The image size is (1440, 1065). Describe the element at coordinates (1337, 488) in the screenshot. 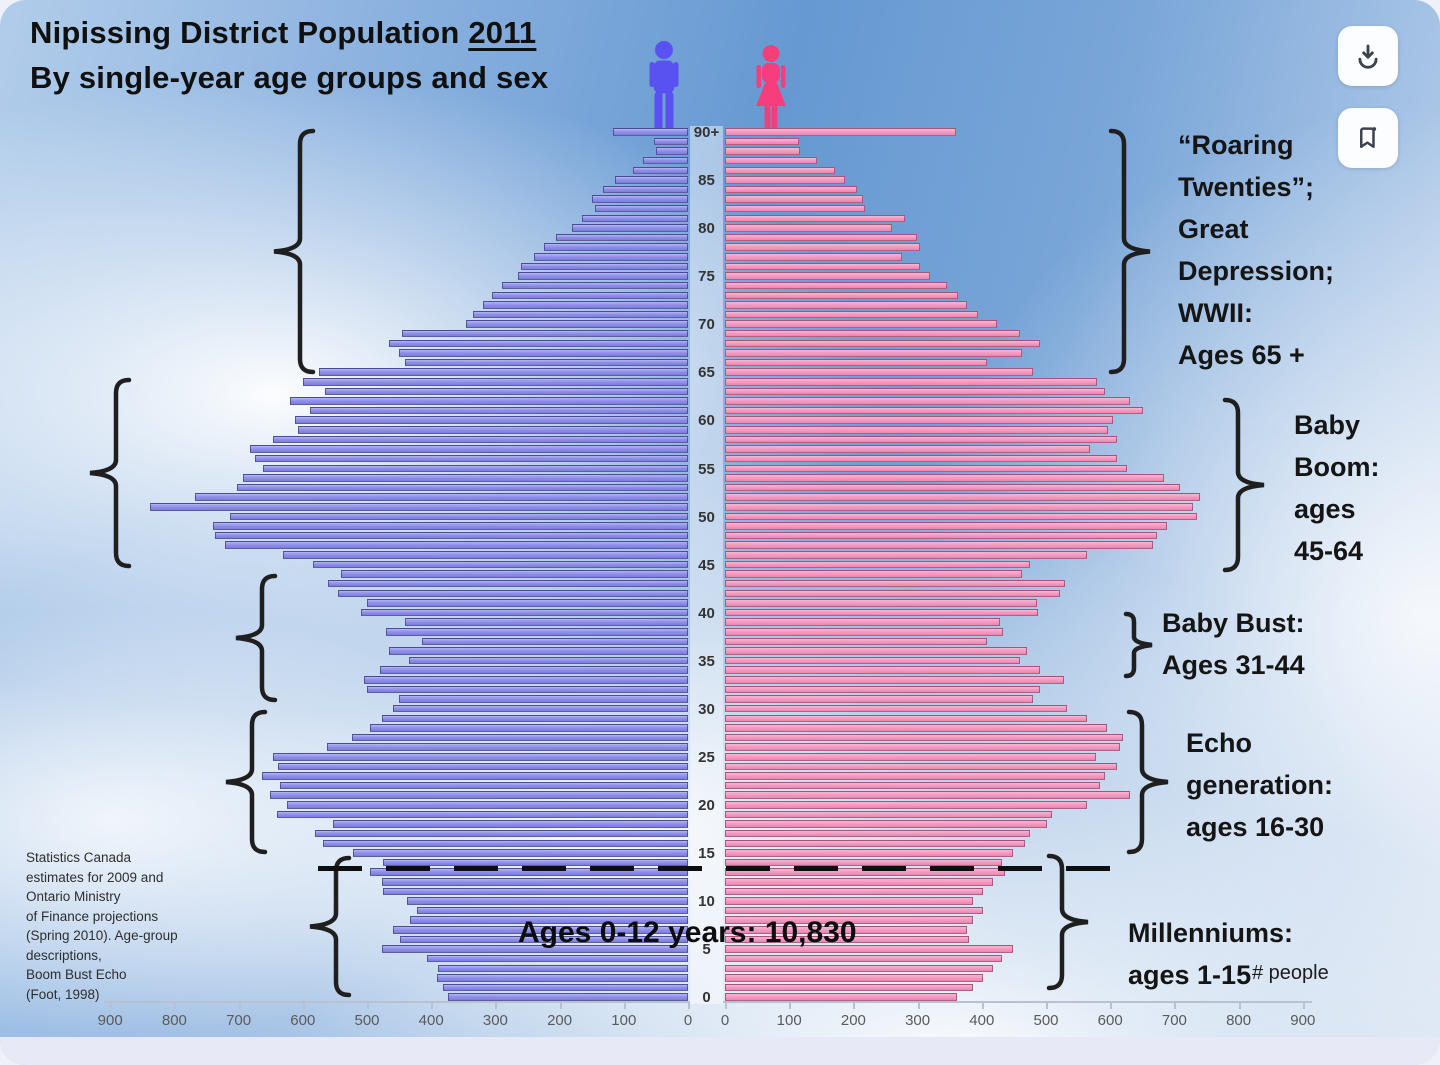

I see `group-label-baby-boom: Baby Boom: ages 45-64` at that location.